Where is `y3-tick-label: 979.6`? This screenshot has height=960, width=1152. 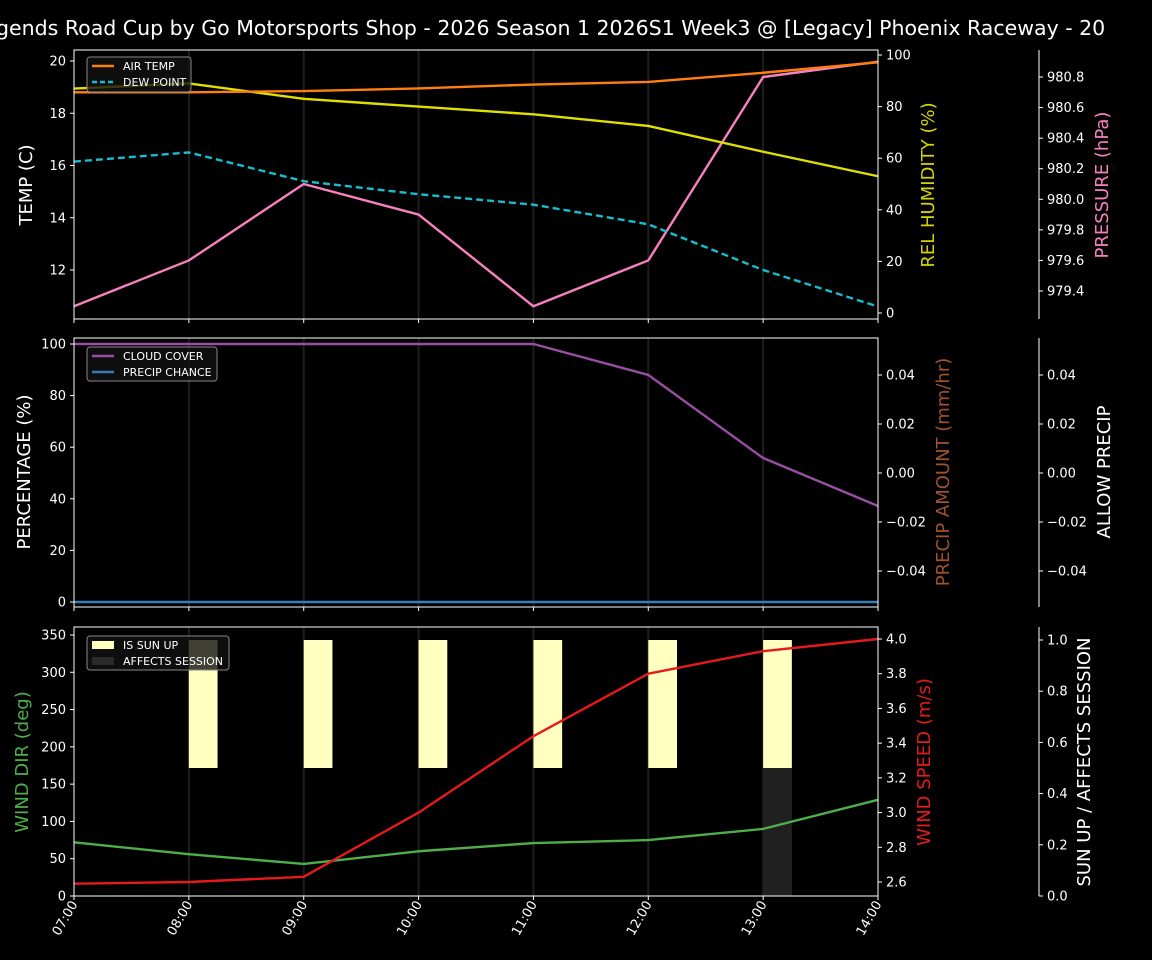
y3-tick-label: 979.6 is located at coordinates (1065, 261).